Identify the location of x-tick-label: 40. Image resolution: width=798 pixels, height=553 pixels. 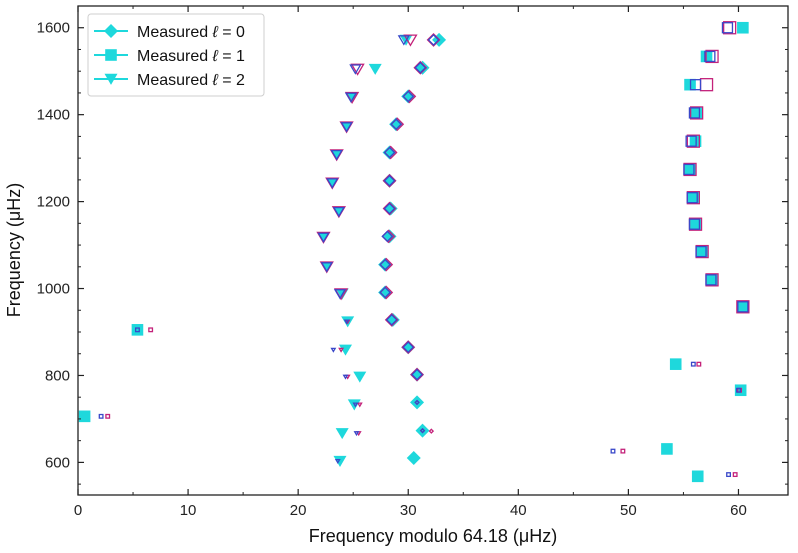
(518, 510).